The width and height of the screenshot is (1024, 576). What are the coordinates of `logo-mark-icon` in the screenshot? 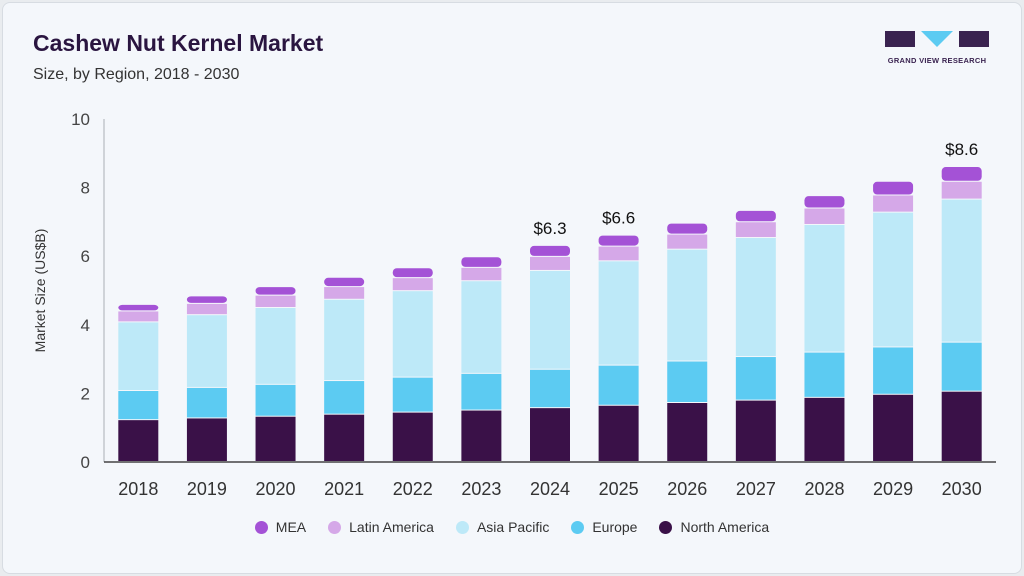 It's located at (937, 39).